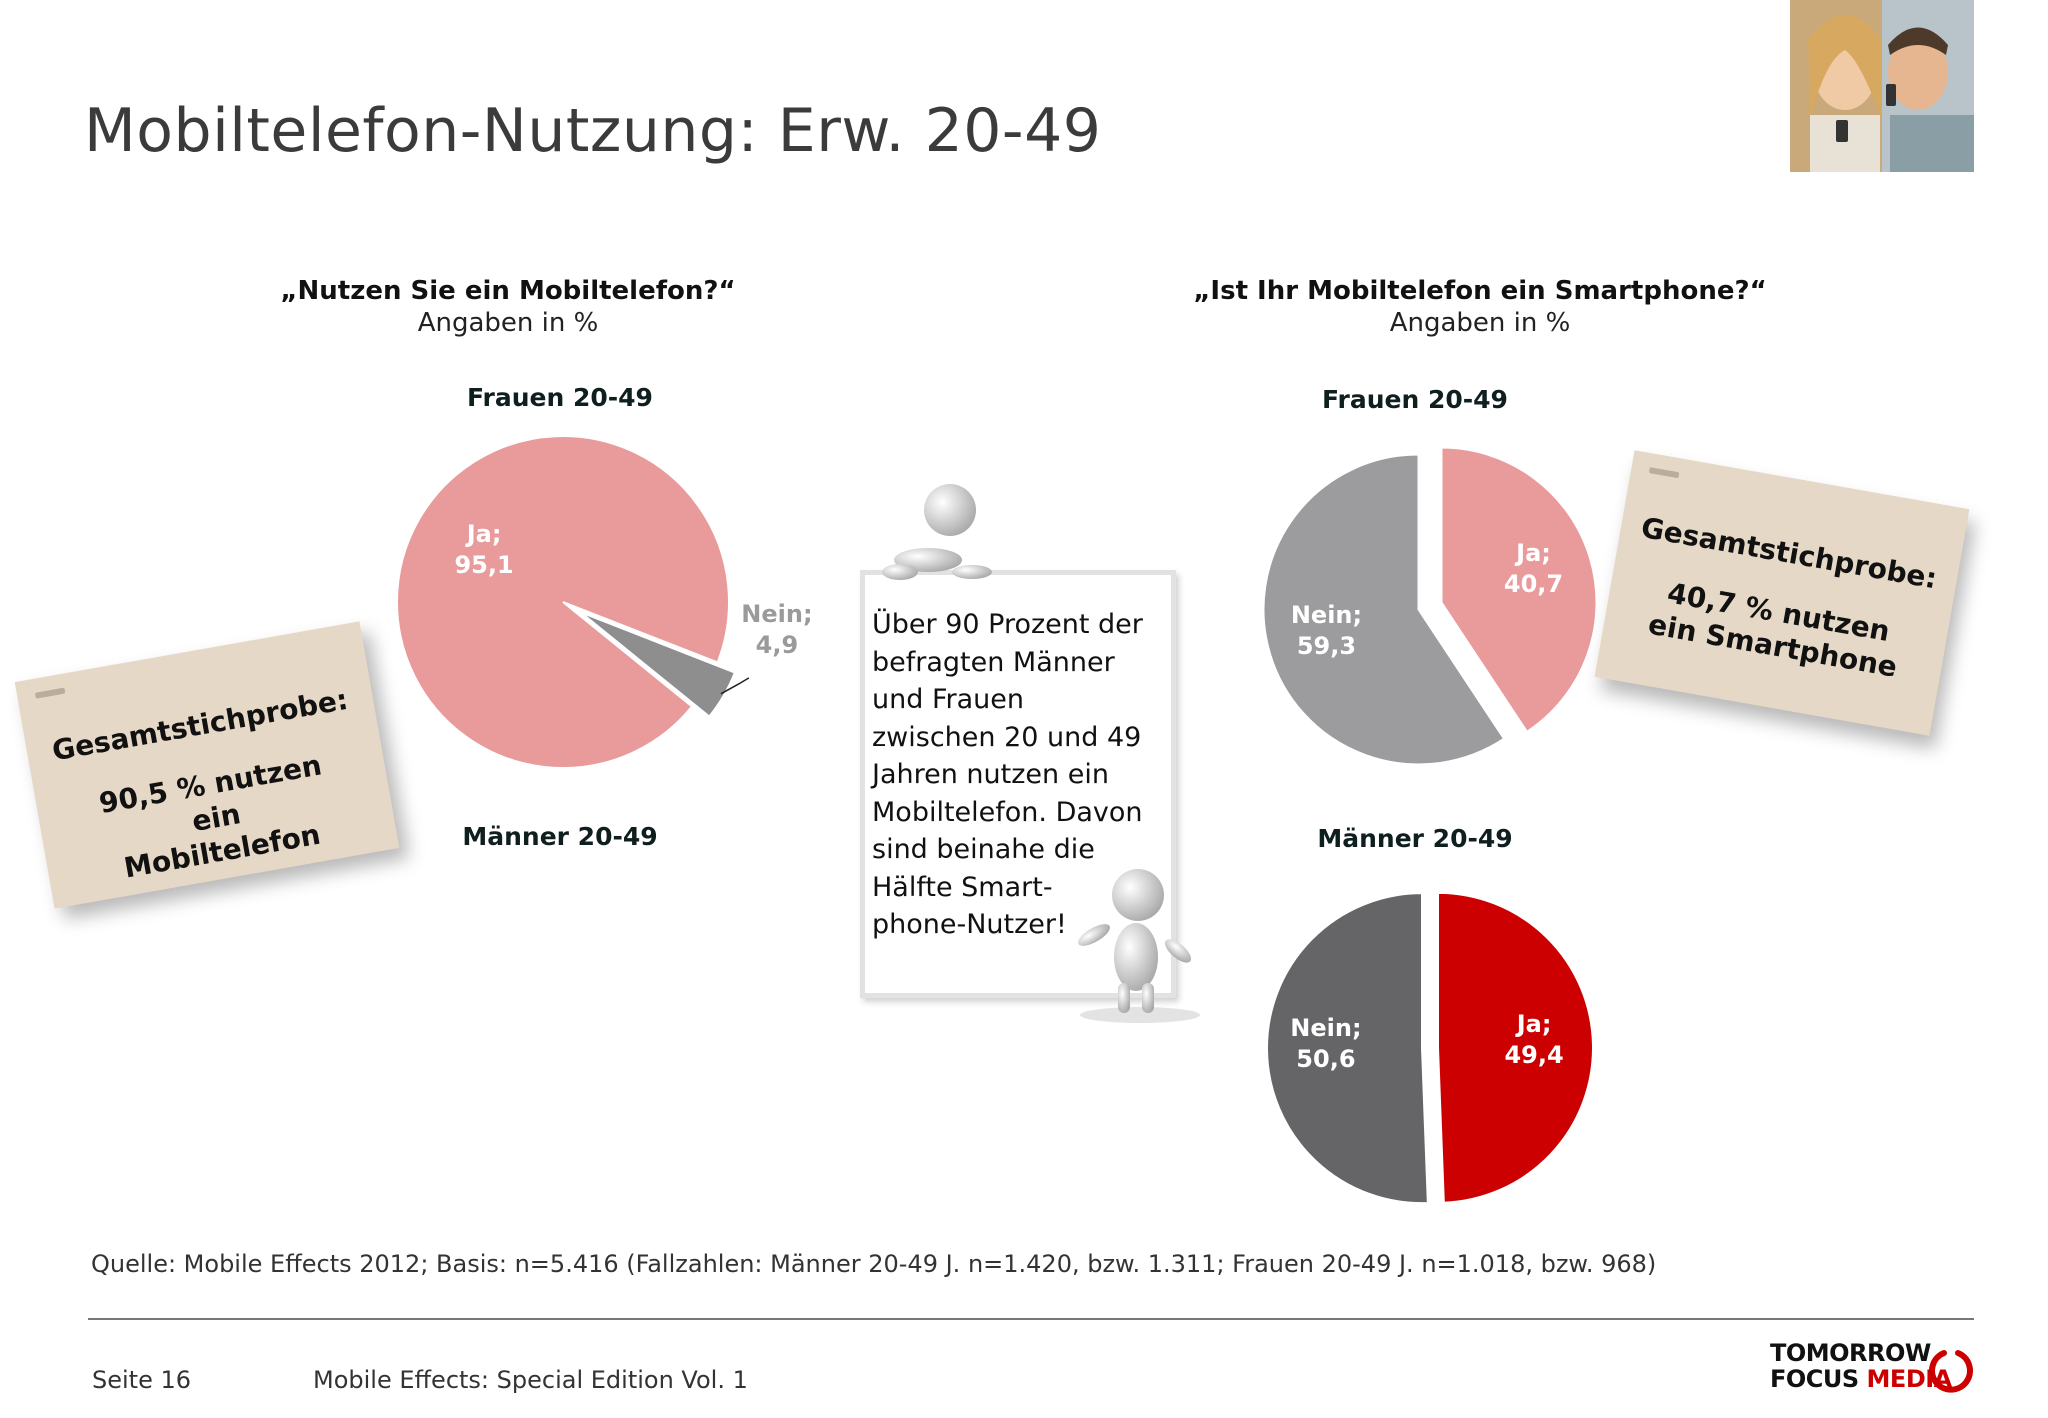 Image resolution: width=2048 pixels, height=1418 pixels. Describe the element at coordinates (1415, 399) in the screenshot. I see `chart-2-group-label: Frauen 20-49` at that location.